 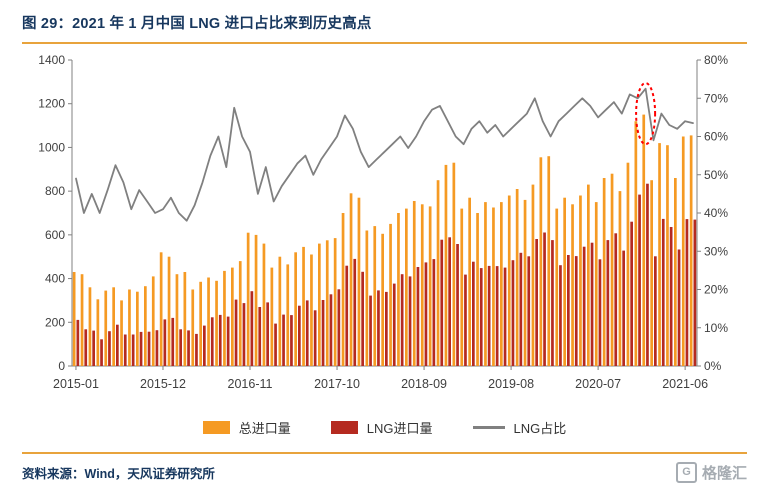 What do you see at coordinates (713, 366) in the screenshot?
I see `right-axis-label: 0%` at bounding box center [713, 366].